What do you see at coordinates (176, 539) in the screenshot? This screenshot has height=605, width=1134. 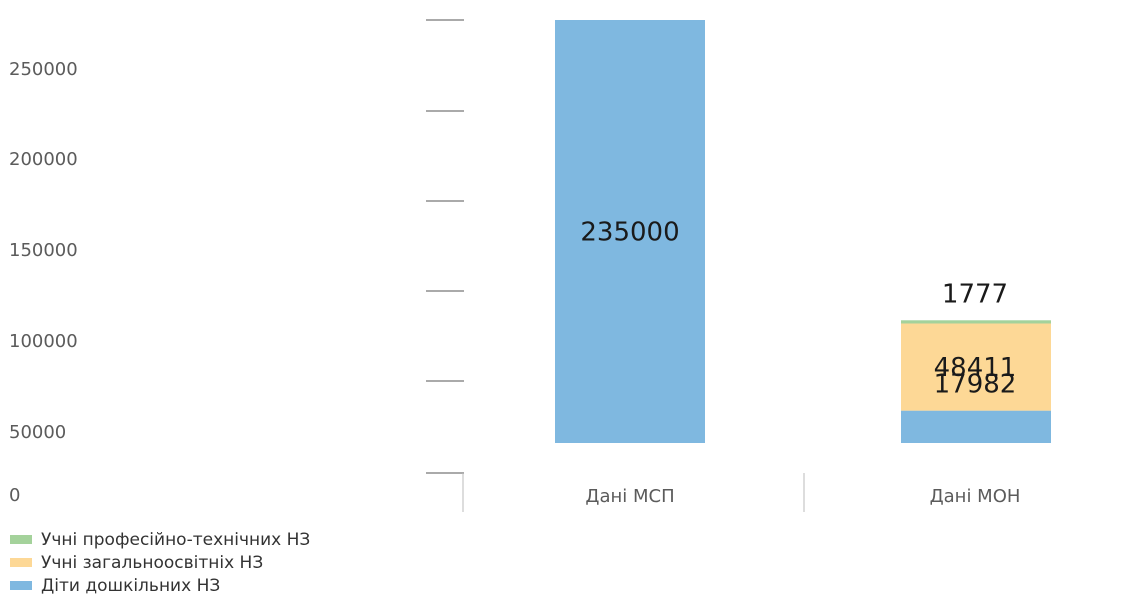 I see `legend-label-vocational: Учні професійно-технічних НЗ` at bounding box center [176, 539].